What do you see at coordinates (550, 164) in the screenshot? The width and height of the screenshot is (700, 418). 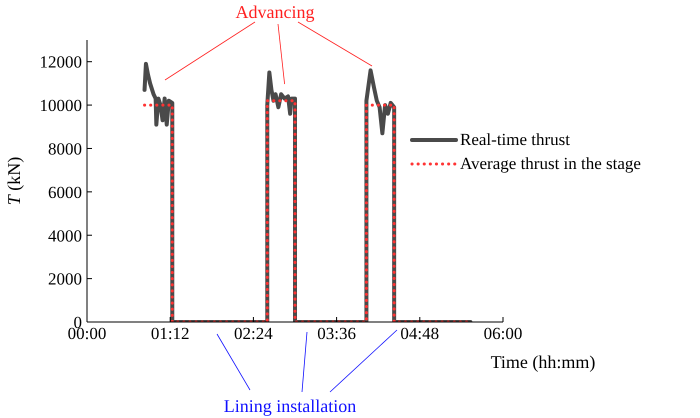 I see `legend-label: Average thrust in the stage` at bounding box center [550, 164].